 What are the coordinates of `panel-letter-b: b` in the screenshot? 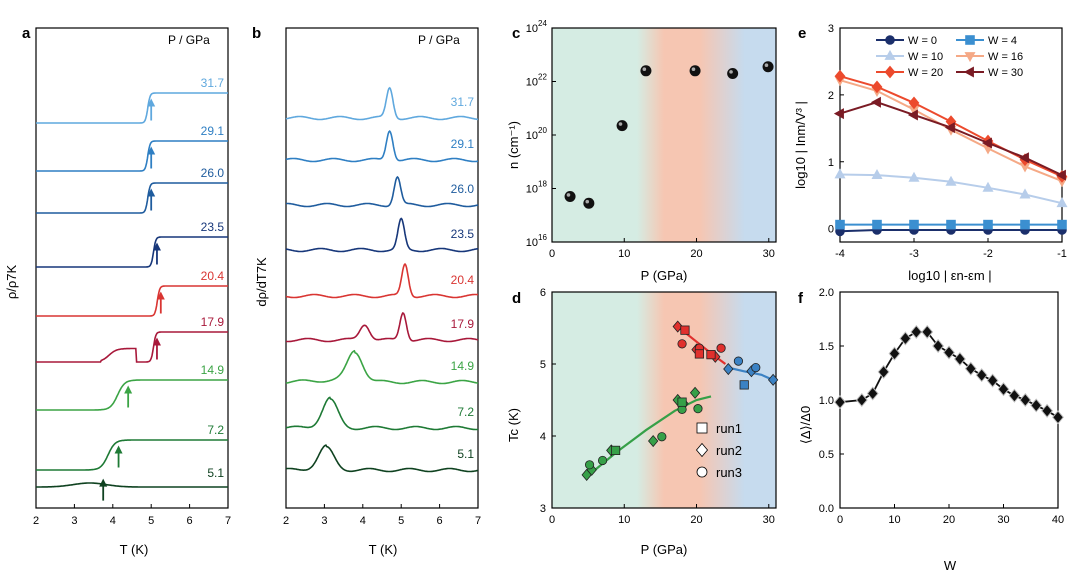 It's located at (256, 33).